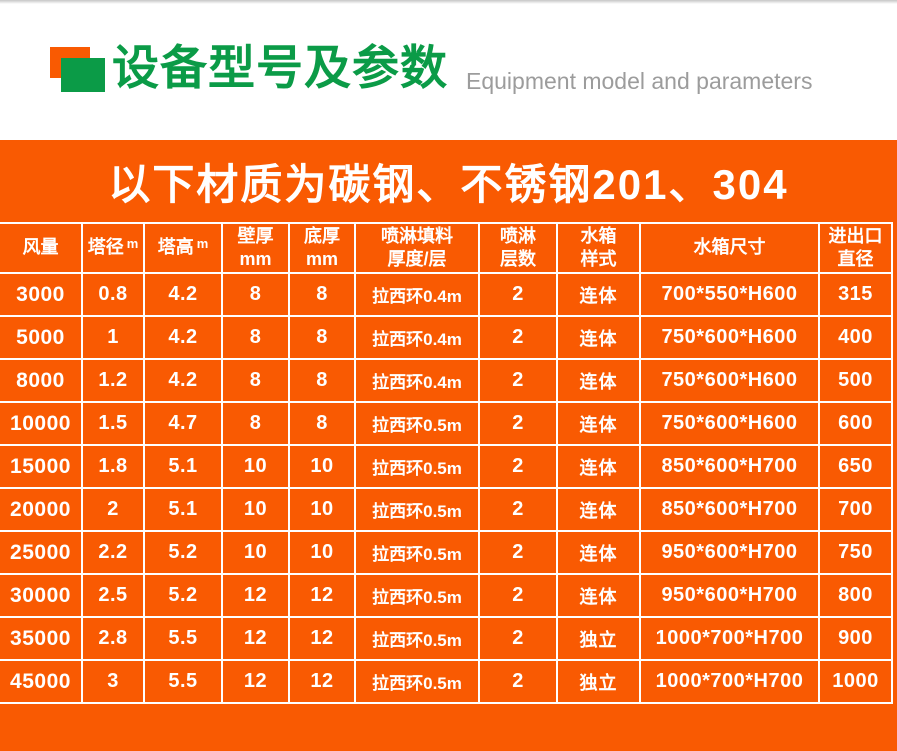 This screenshot has height=751, width=897. Describe the element at coordinates (855, 423) in the screenshot. I see `table-cell: 600` at that location.